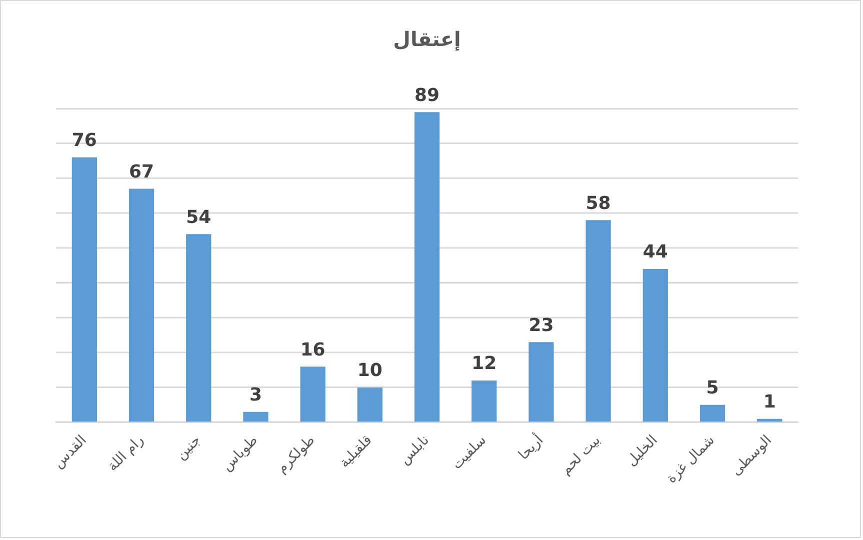  Describe the element at coordinates (255, 395) in the screenshot. I see `data-label: 3` at that location.